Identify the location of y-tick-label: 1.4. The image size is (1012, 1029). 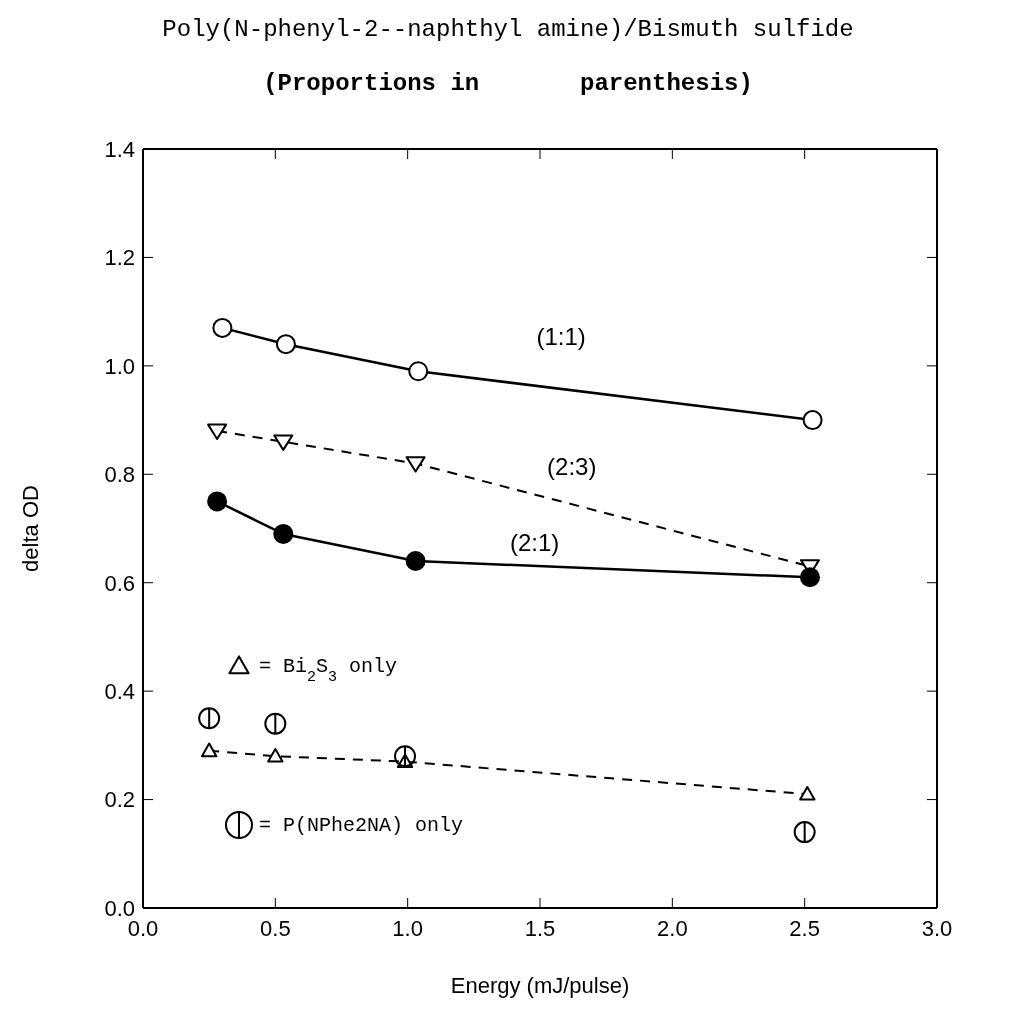
(119, 149).